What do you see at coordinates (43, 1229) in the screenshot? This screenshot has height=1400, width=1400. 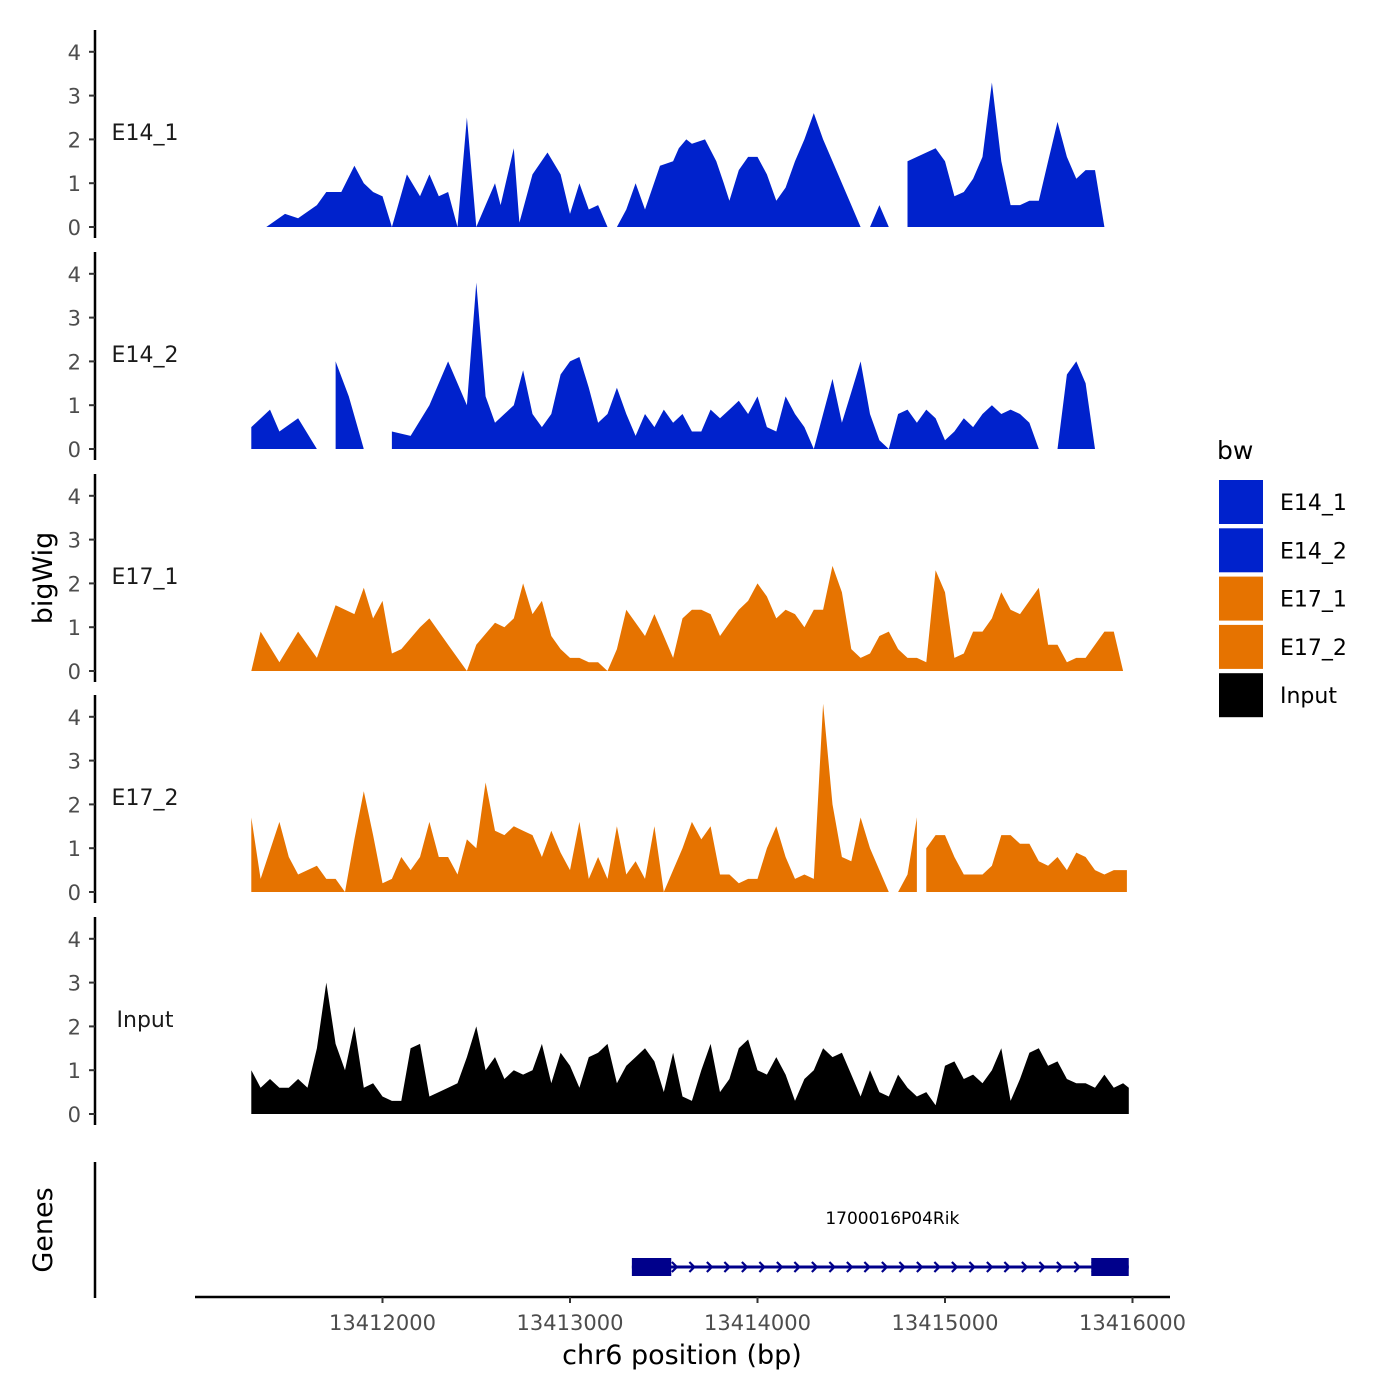 I see `genes-track-title: Genes` at bounding box center [43, 1229].